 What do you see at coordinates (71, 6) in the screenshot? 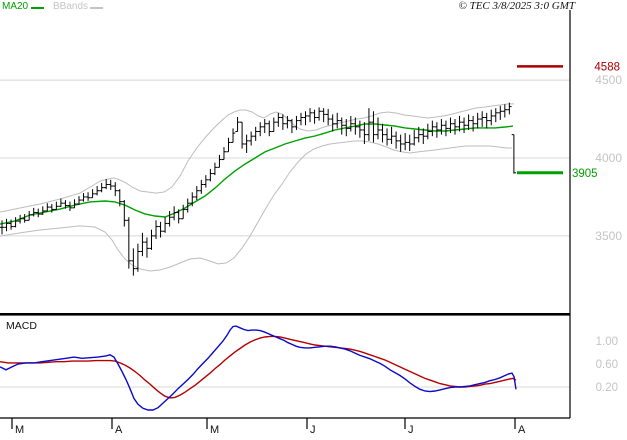
I see `bbands-legend-label: BBands` at bounding box center [71, 6].